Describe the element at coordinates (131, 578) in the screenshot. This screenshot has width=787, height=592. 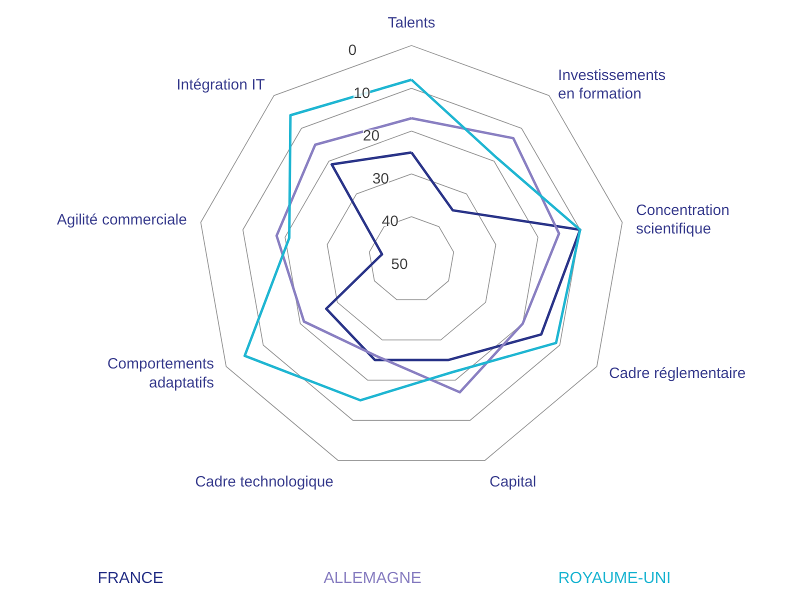
I see `text: FRANCE` at that location.